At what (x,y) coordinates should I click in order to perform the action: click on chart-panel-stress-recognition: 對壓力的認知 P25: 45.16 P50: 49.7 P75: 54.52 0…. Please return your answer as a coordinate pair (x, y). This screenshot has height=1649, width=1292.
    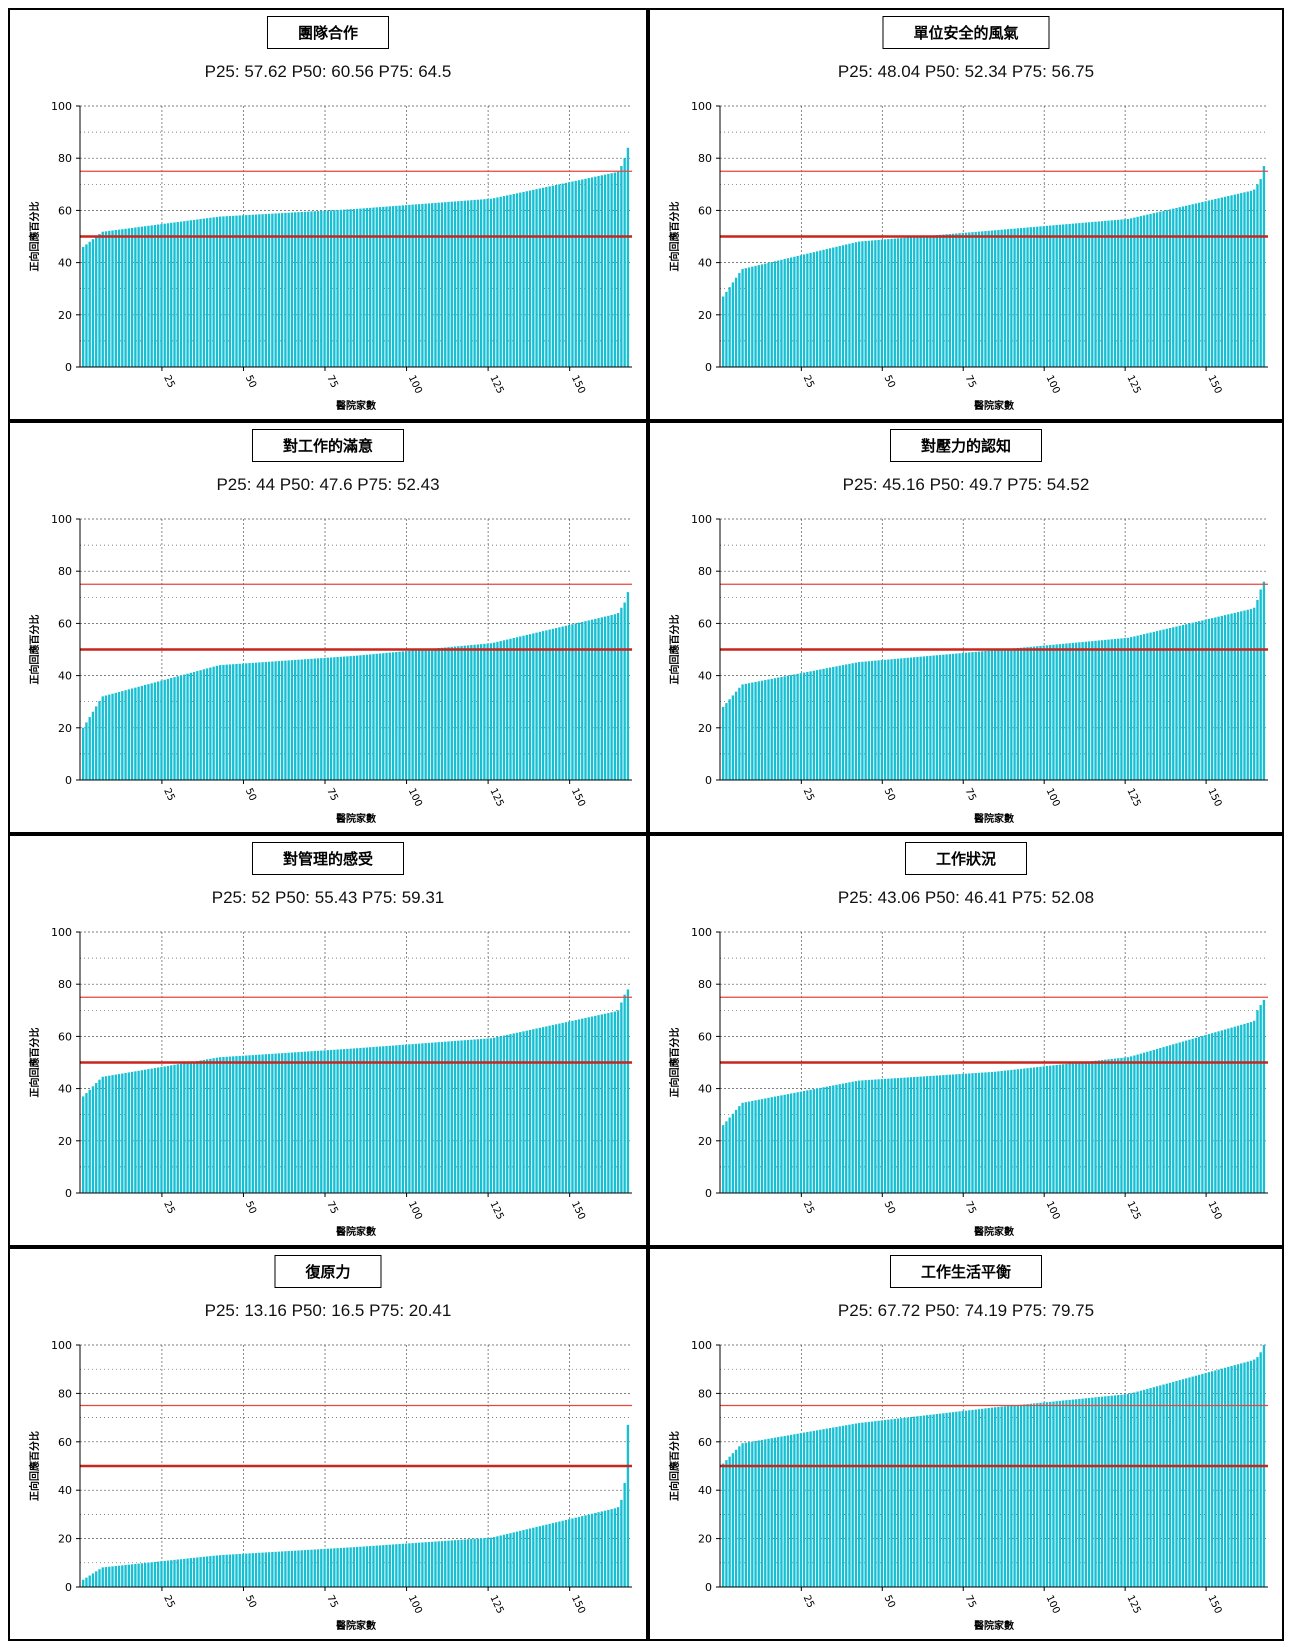
    Looking at the image, I should click on (966, 627).